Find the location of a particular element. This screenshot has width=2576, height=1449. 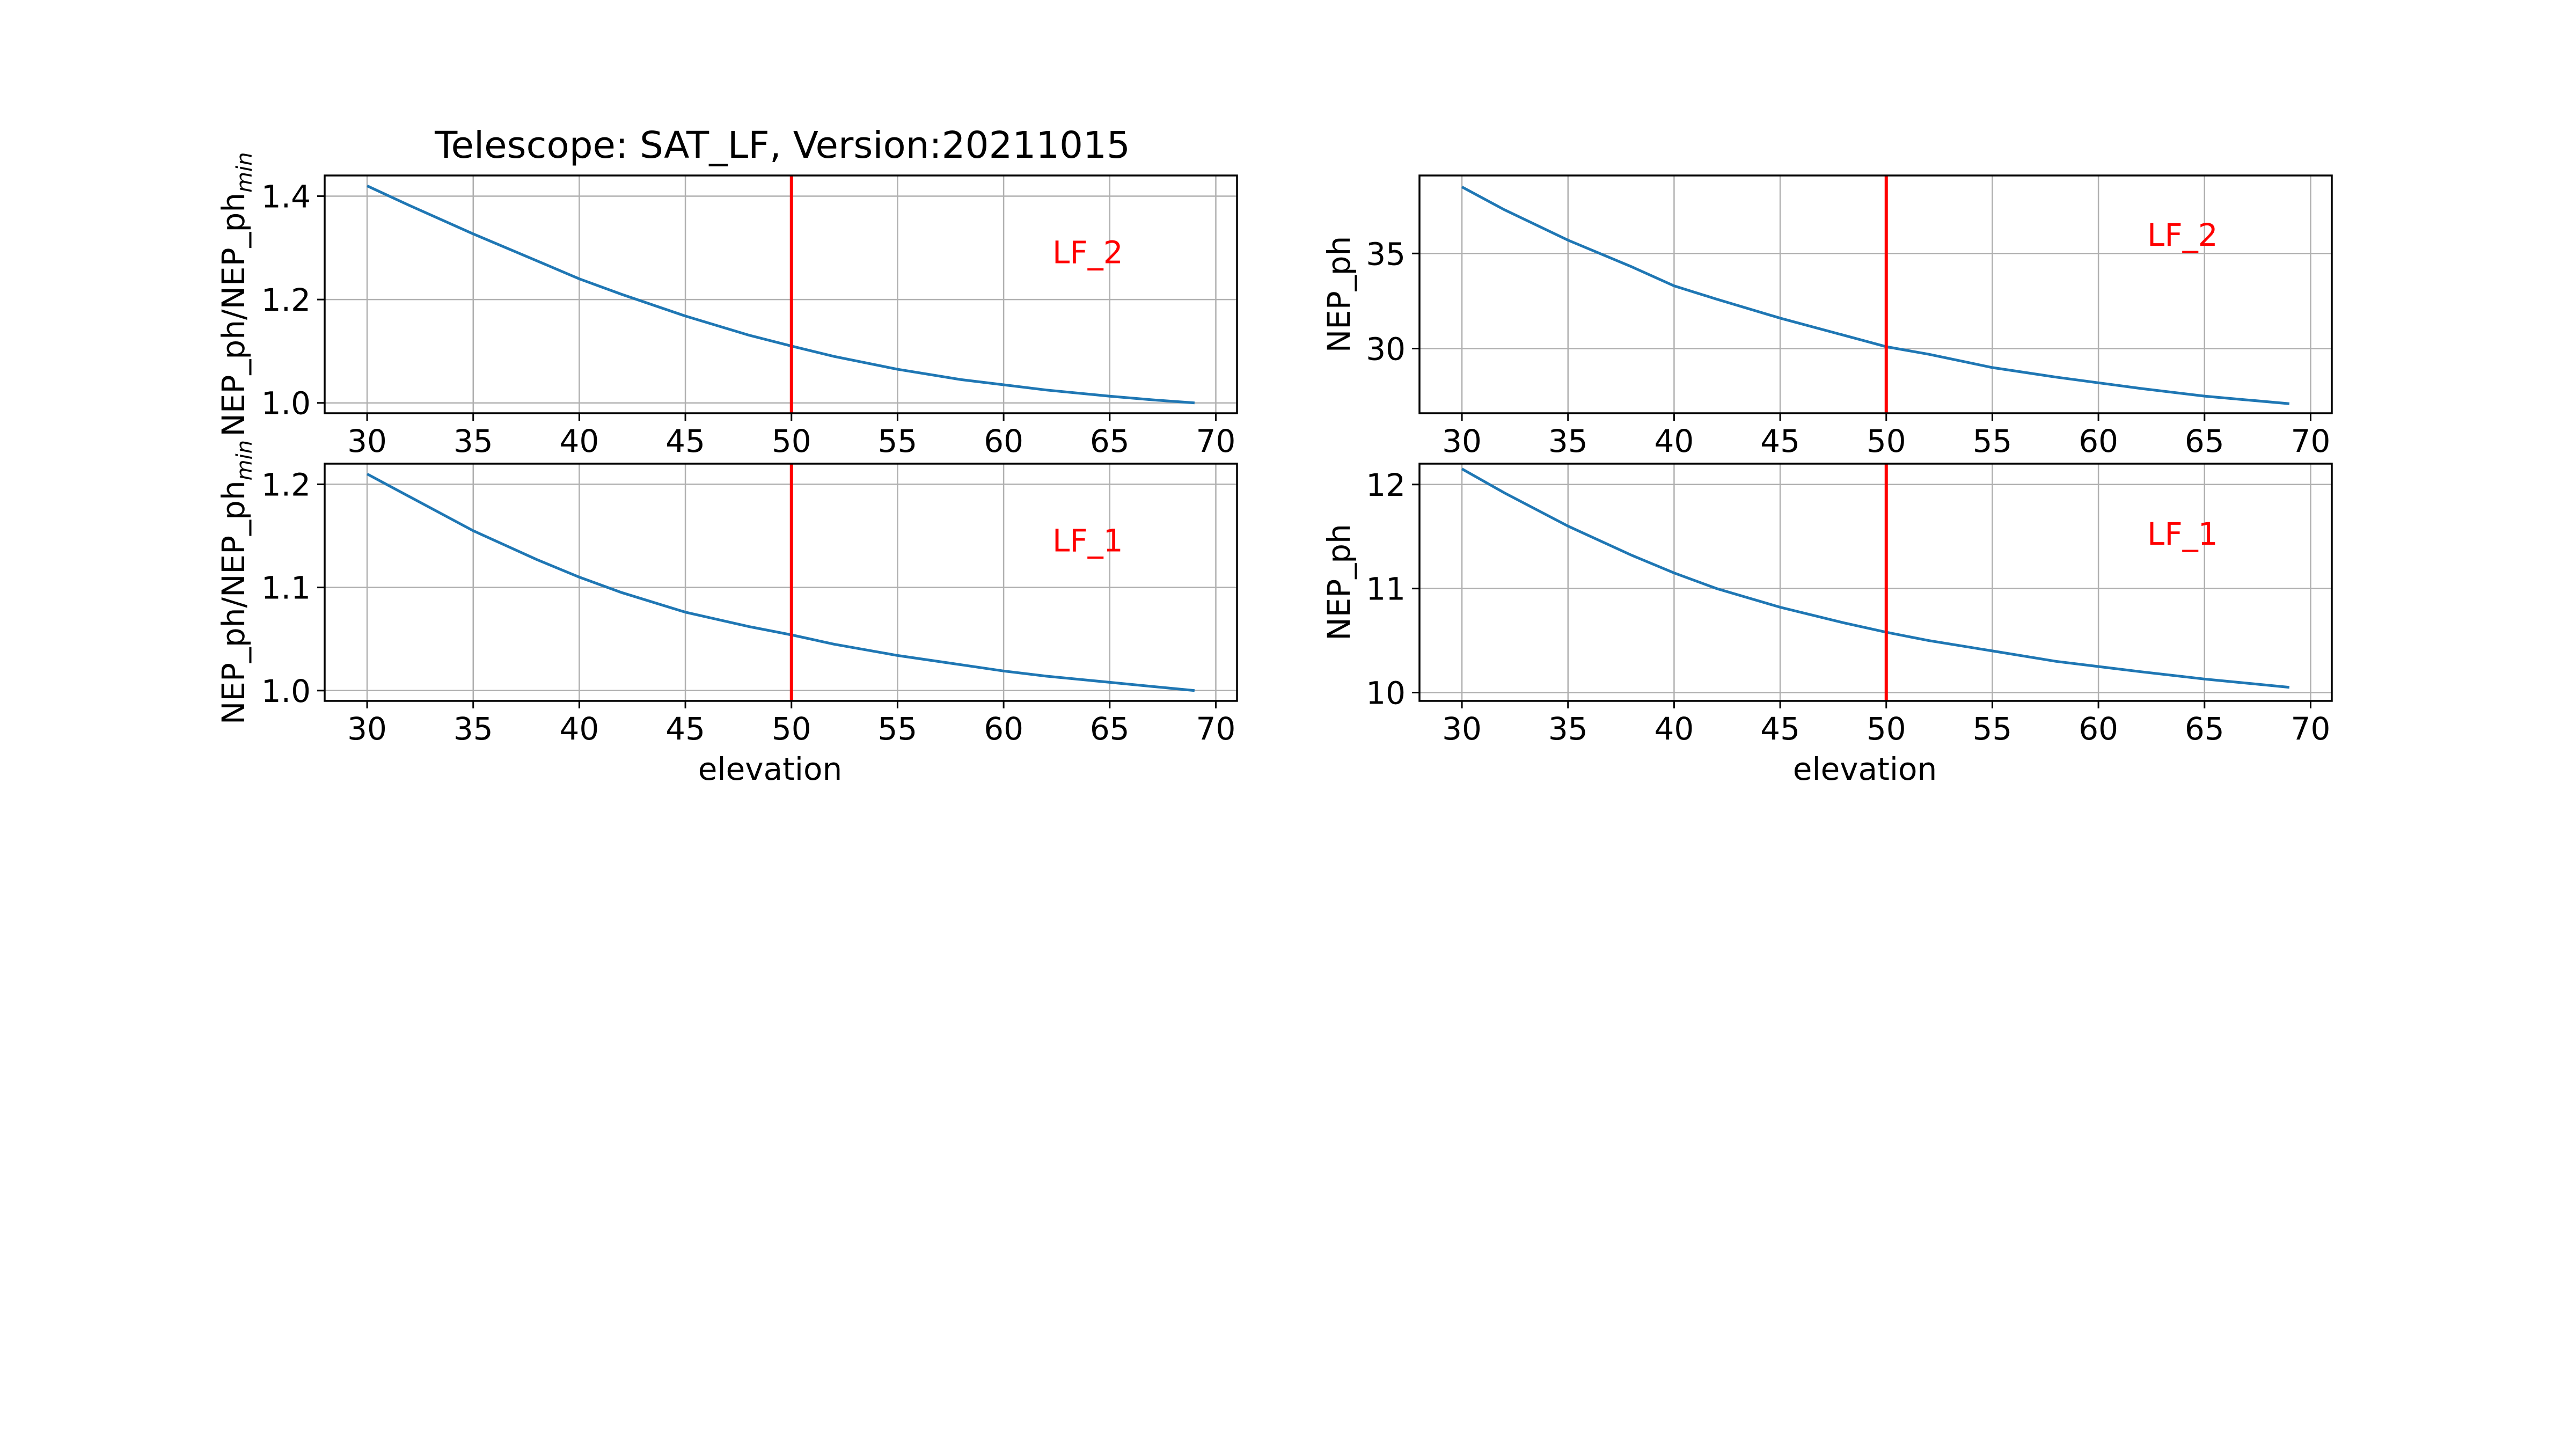

y-tick-label: 1.1 is located at coordinates (286, 588).